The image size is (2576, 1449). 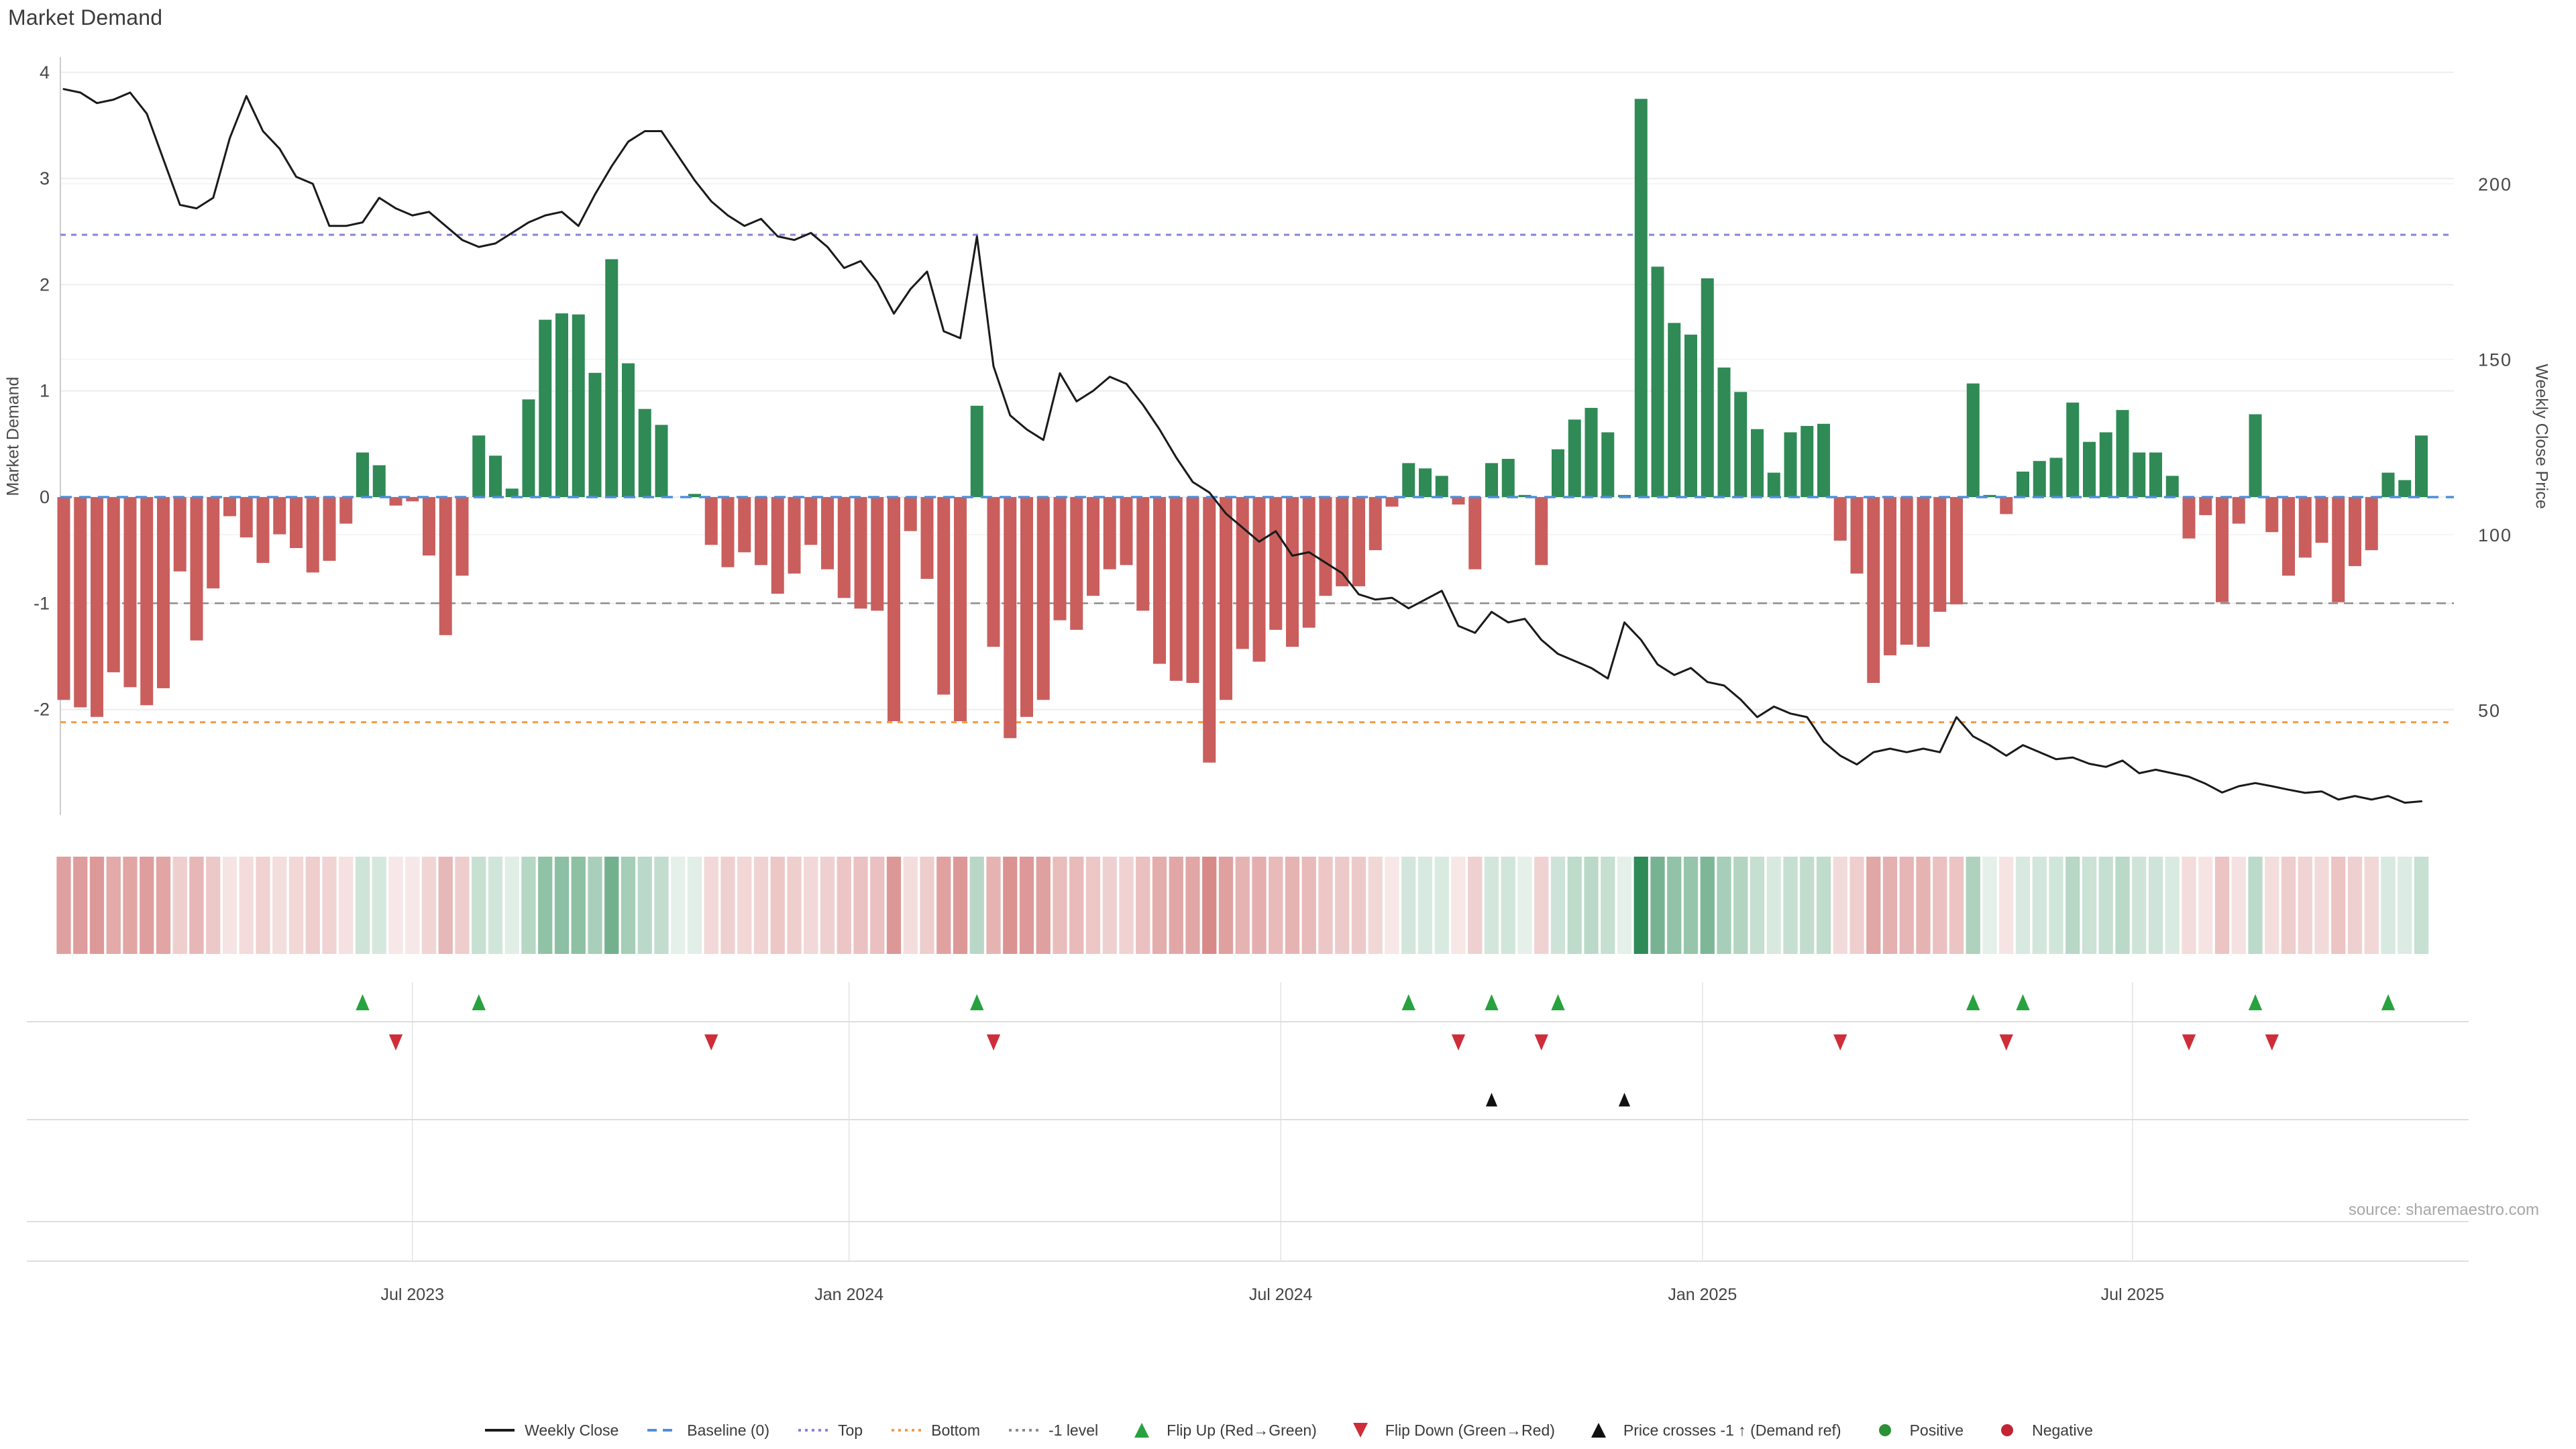 What do you see at coordinates (1052, 1430) in the screenshot?
I see `legend-item-minus1-level: -1 level` at bounding box center [1052, 1430].